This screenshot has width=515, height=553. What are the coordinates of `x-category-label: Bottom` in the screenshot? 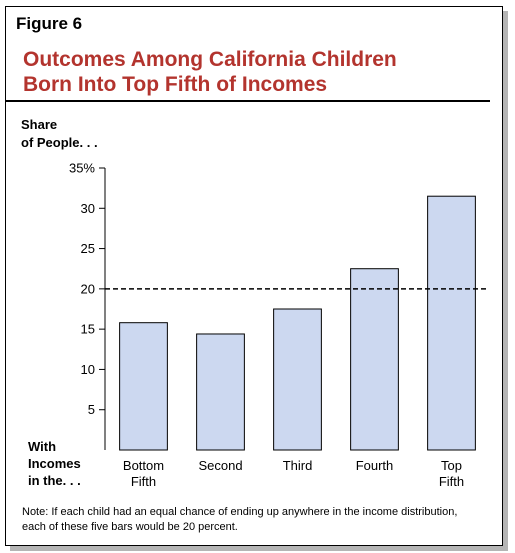 It's located at (143, 465).